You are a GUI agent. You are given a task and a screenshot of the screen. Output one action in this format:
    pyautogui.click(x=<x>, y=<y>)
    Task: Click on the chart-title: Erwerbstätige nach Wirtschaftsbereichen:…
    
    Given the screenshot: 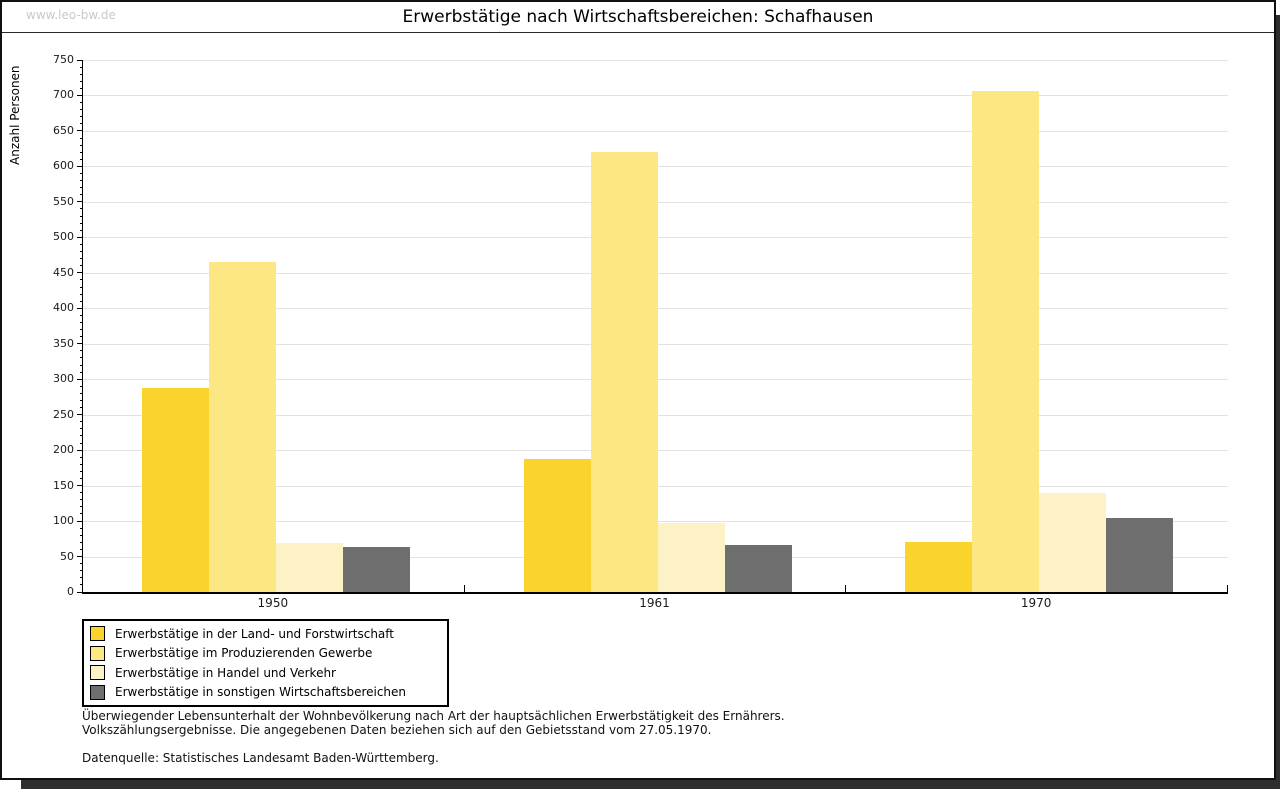 What is the action you would take?
    pyautogui.click(x=638, y=17)
    